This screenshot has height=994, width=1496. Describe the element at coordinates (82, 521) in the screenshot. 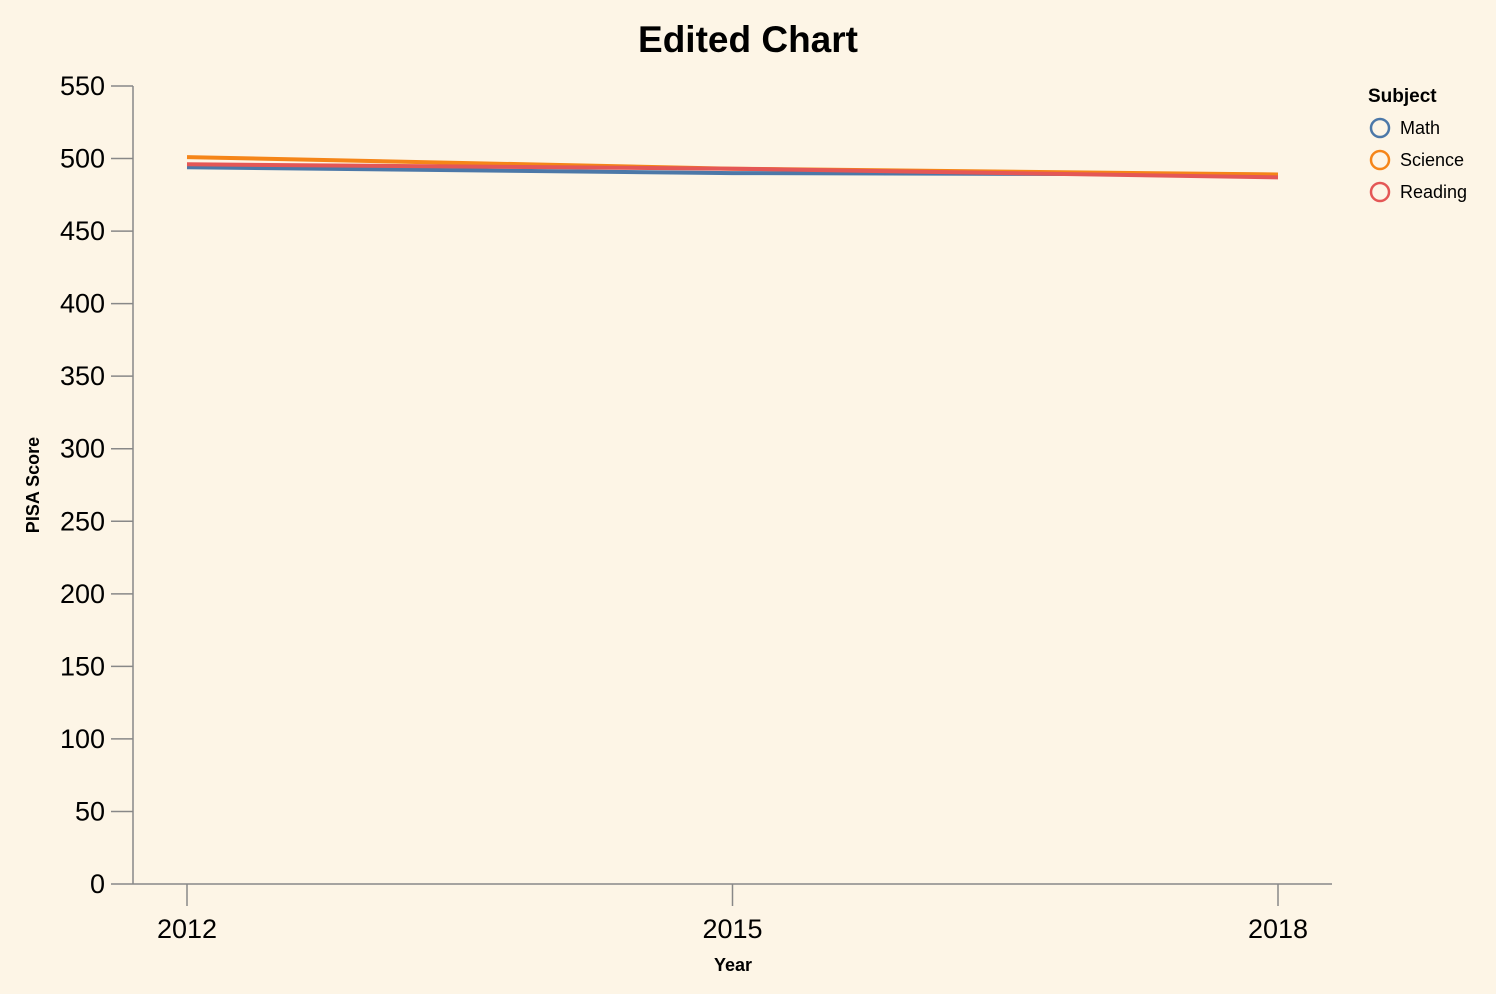

I see `y-tick-label: 250` at that location.